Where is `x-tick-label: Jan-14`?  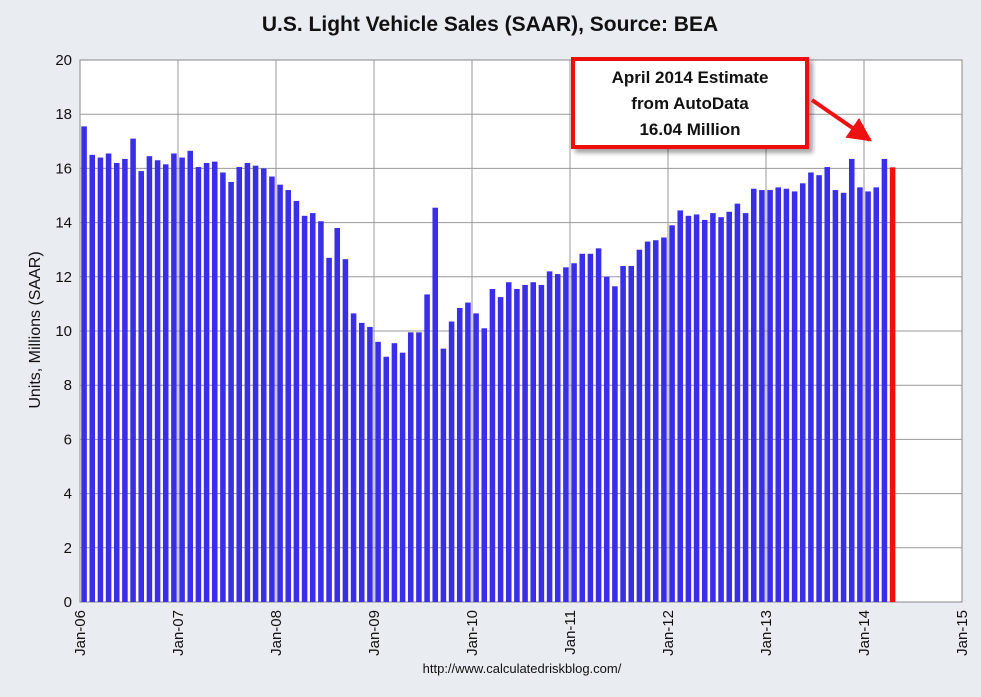
x-tick-label: Jan-14 is located at coordinates (864, 633).